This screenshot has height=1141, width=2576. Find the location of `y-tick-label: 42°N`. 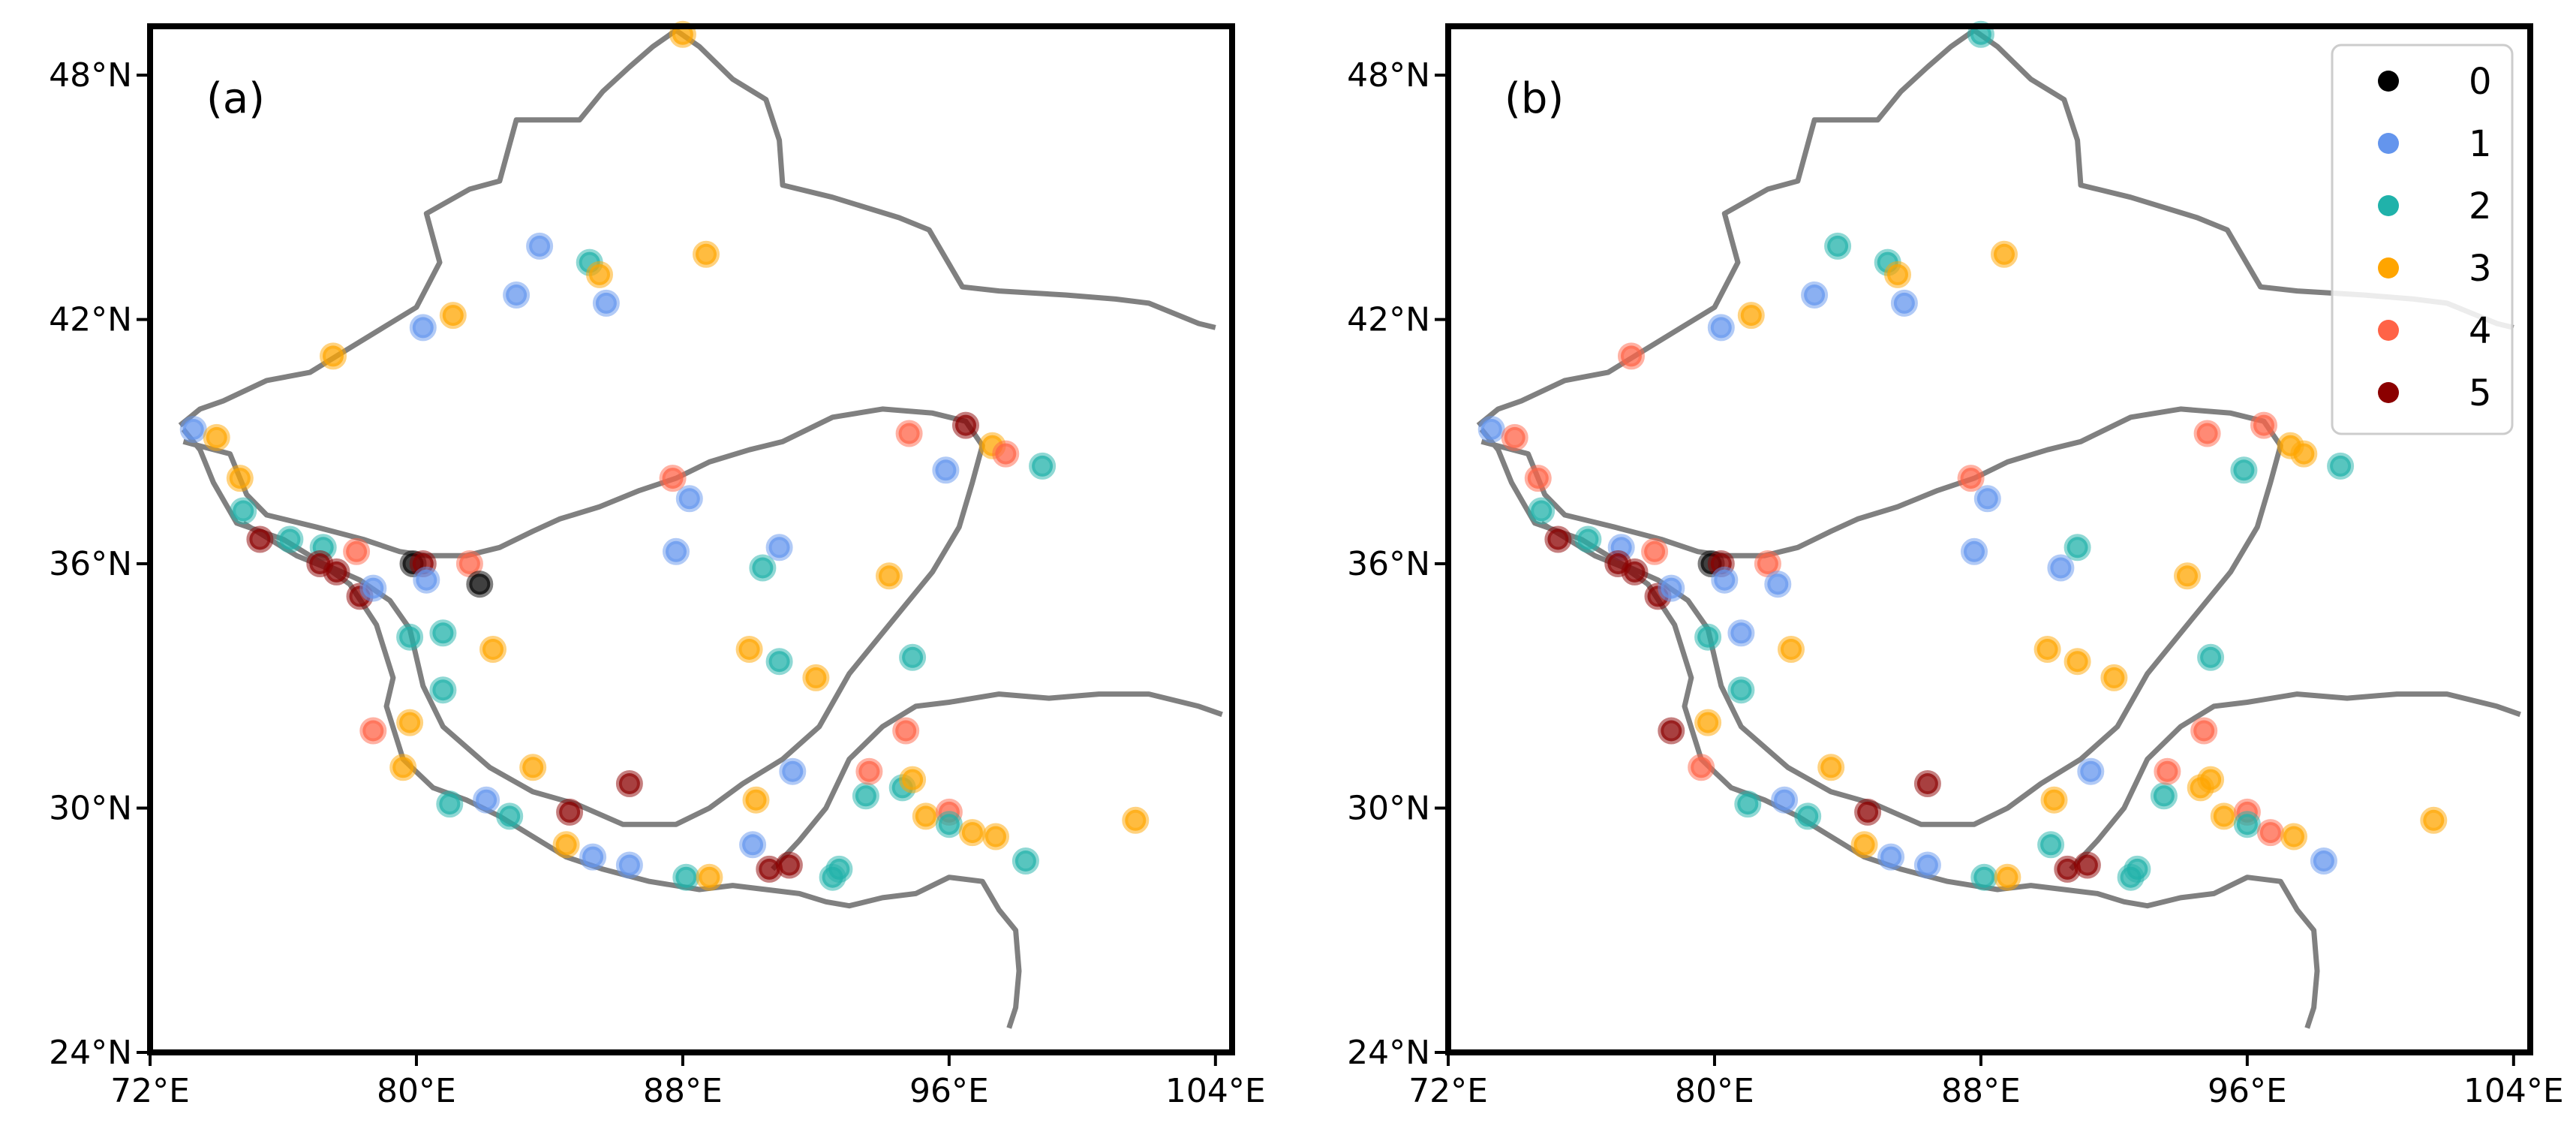

y-tick-label: 42°N is located at coordinates (90, 320).